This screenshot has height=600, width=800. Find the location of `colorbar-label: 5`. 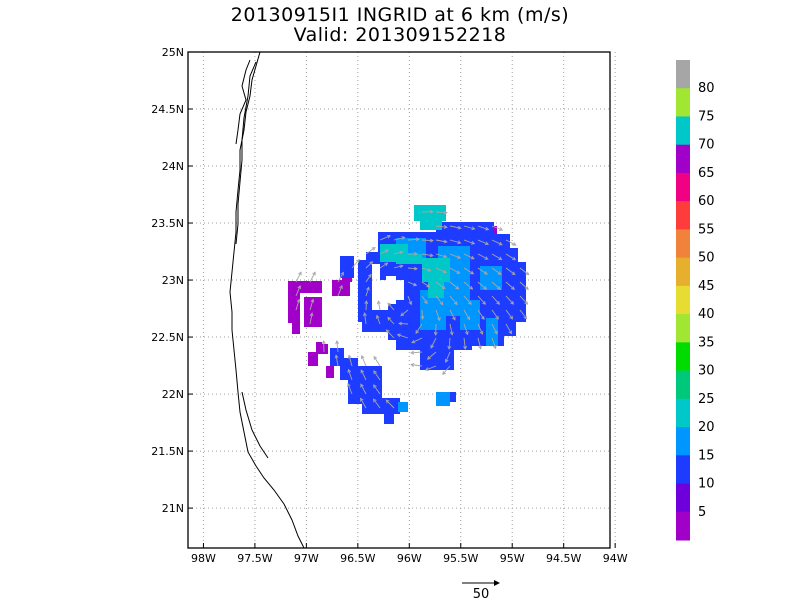

colorbar-label: 5 is located at coordinates (702, 512).